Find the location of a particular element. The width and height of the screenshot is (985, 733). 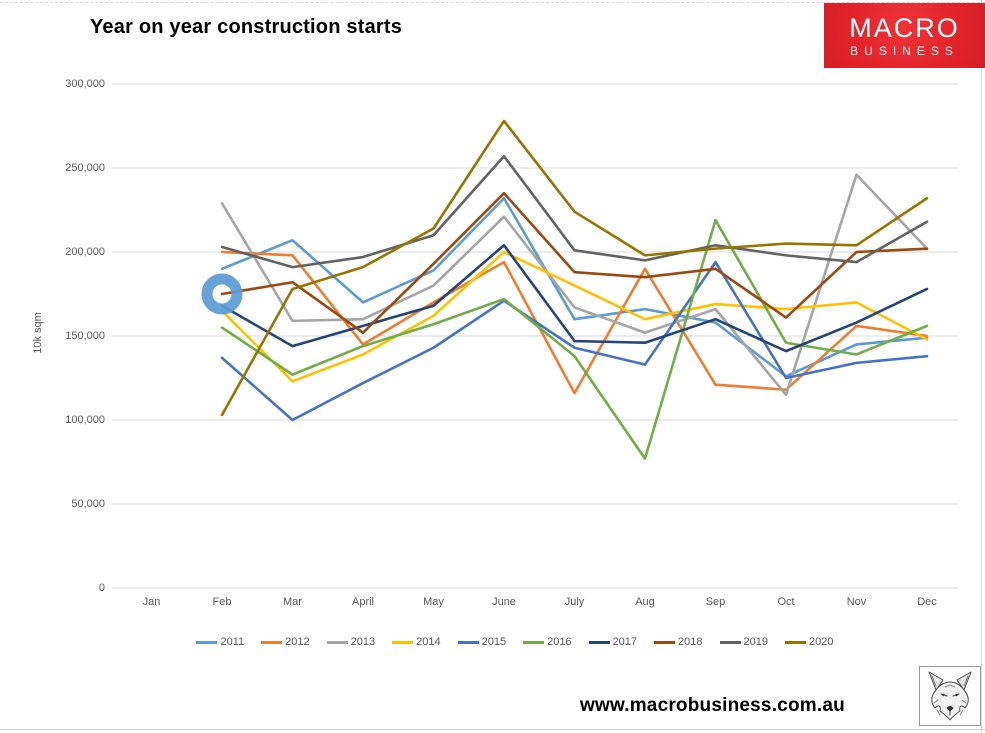

x-tick-Oct: Oct is located at coordinates (786, 602).